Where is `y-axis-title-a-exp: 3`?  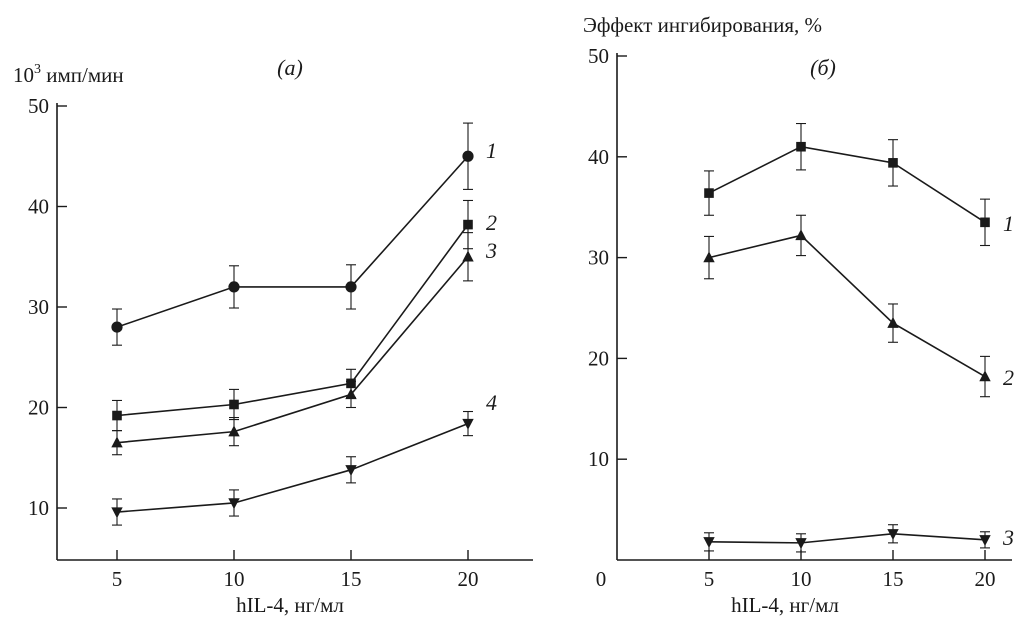 y-axis-title-a-exp: 3 is located at coordinates (37, 69).